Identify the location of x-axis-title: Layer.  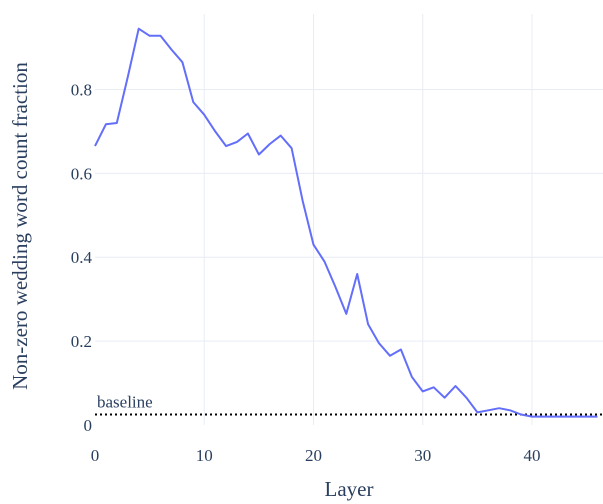
(349, 489).